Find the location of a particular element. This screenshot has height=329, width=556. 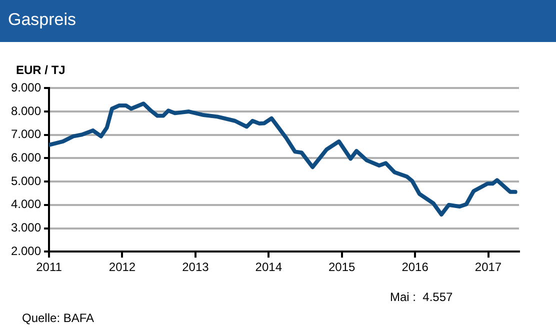

chart-title: Gaspreis is located at coordinates (42, 20).